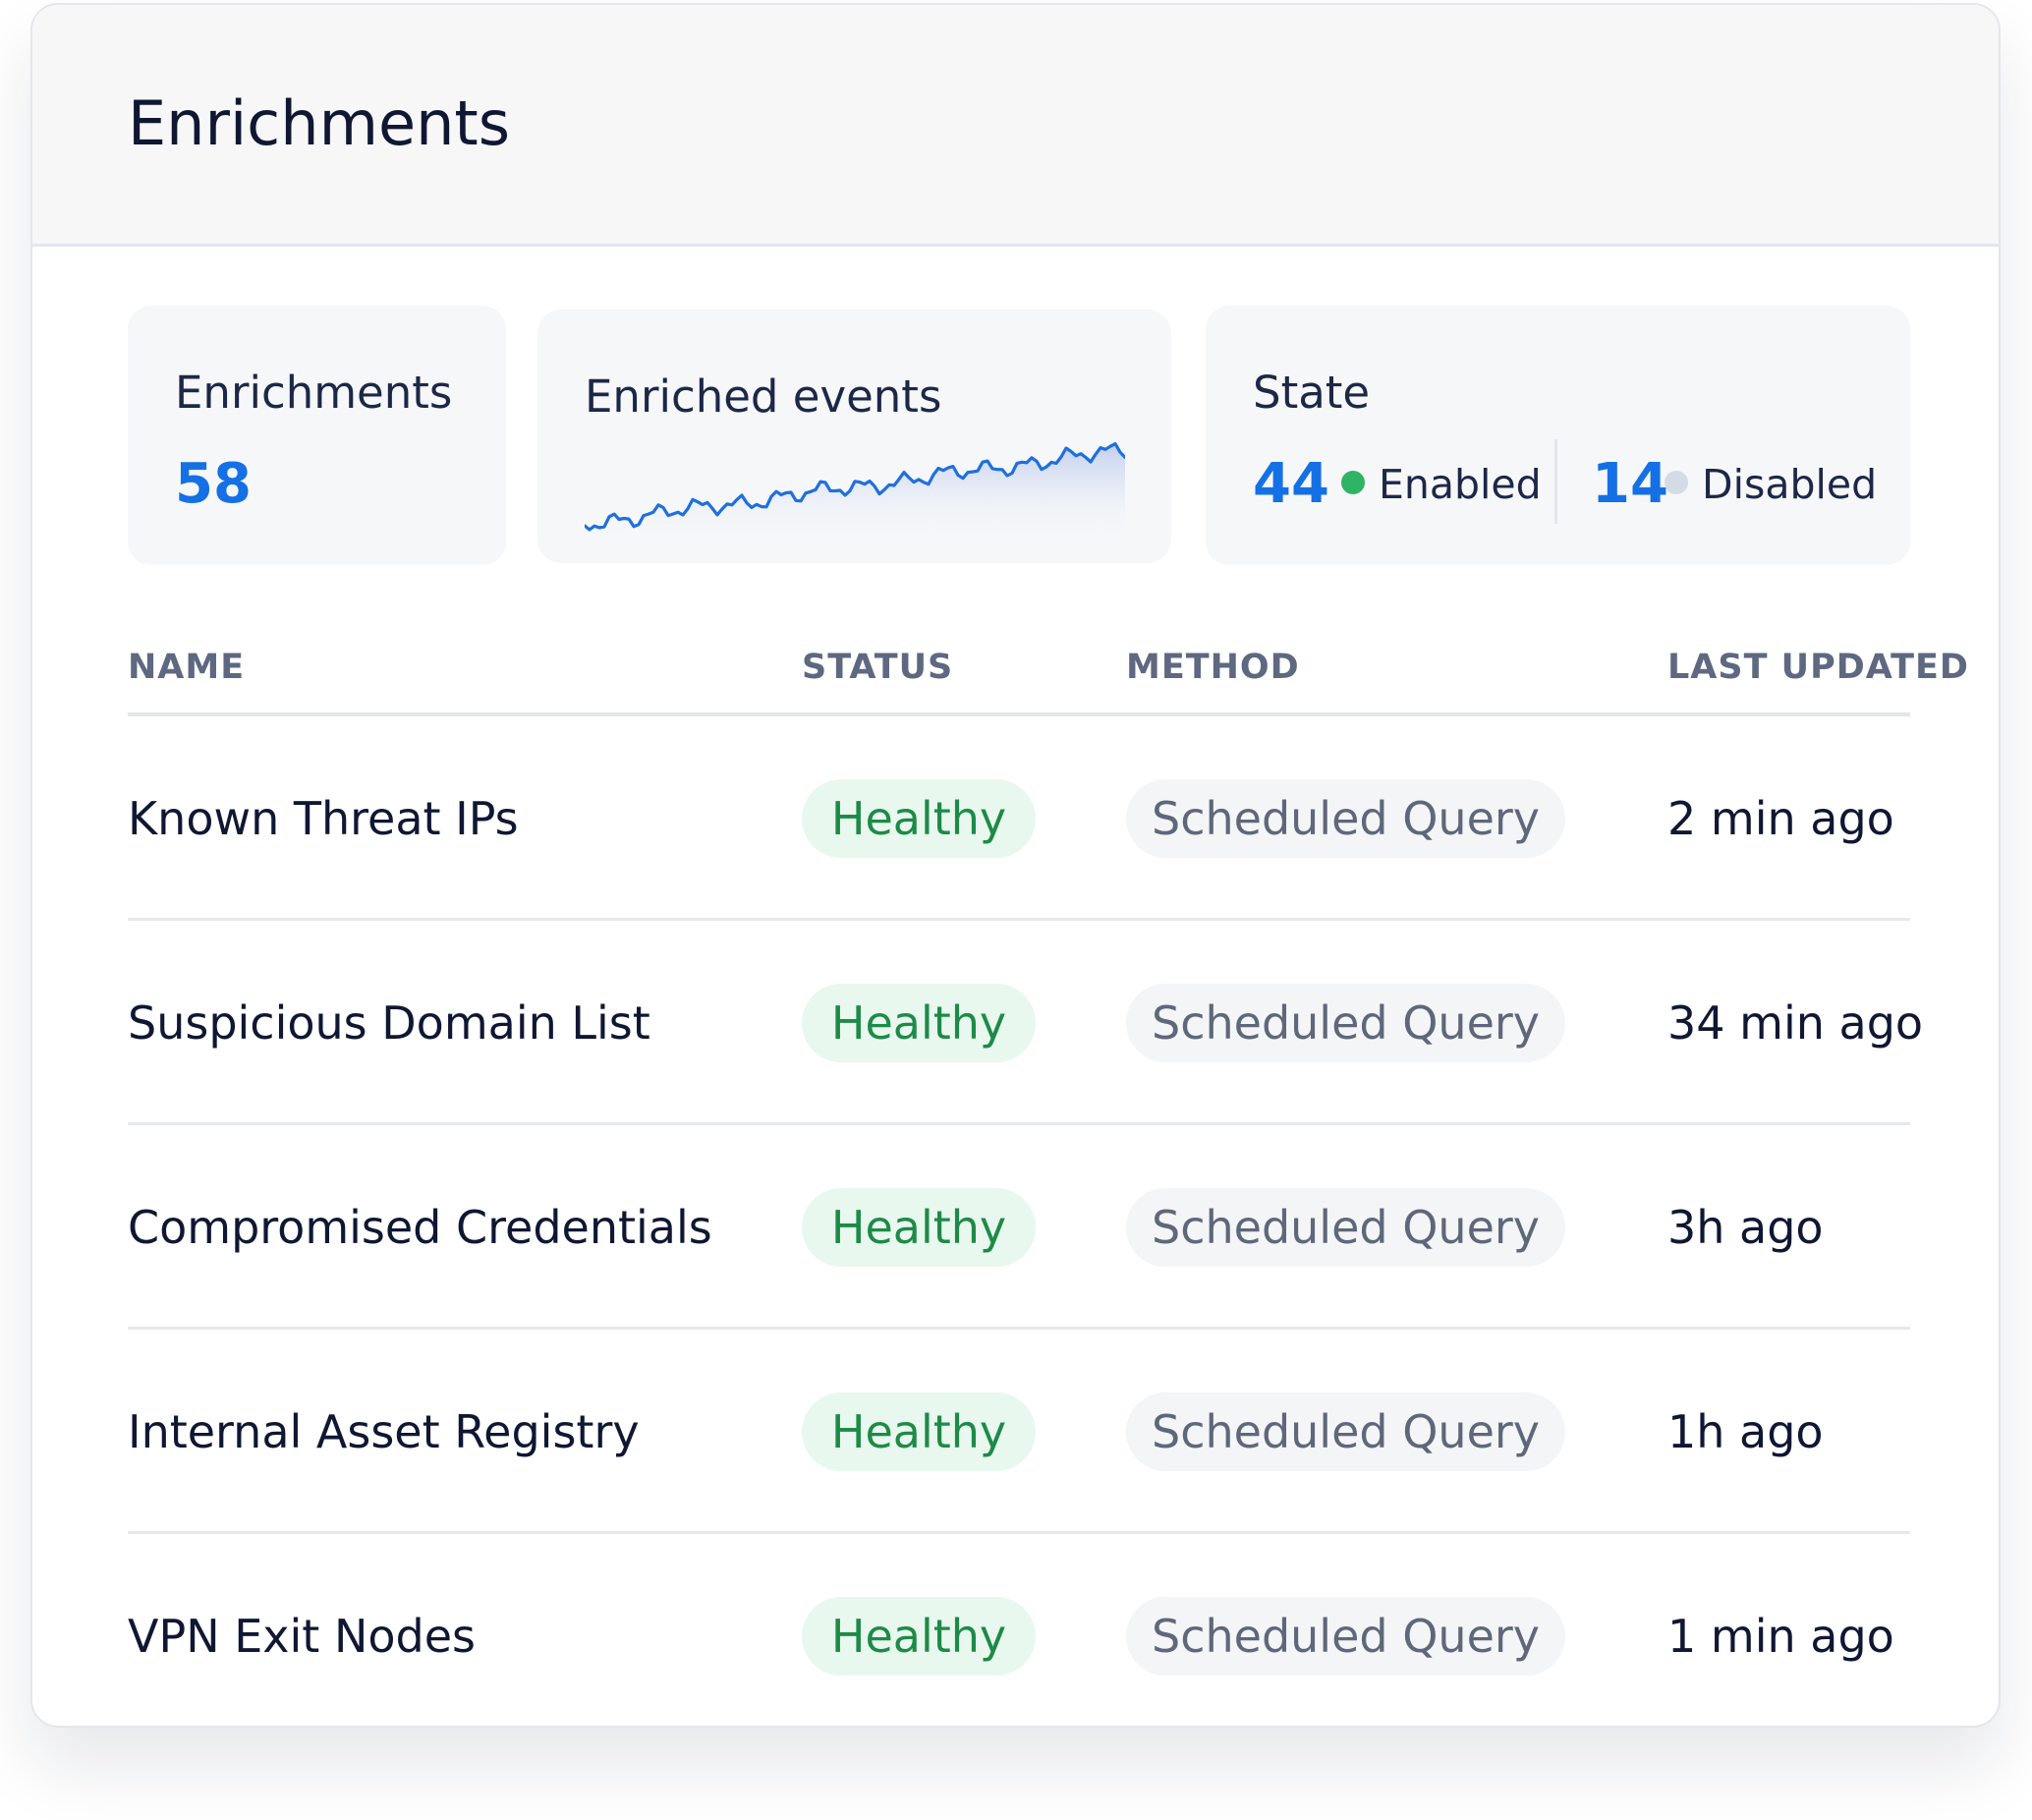  What do you see at coordinates (314, 393) in the screenshot?
I see `enrichments-stat-label: Enrichments` at bounding box center [314, 393].